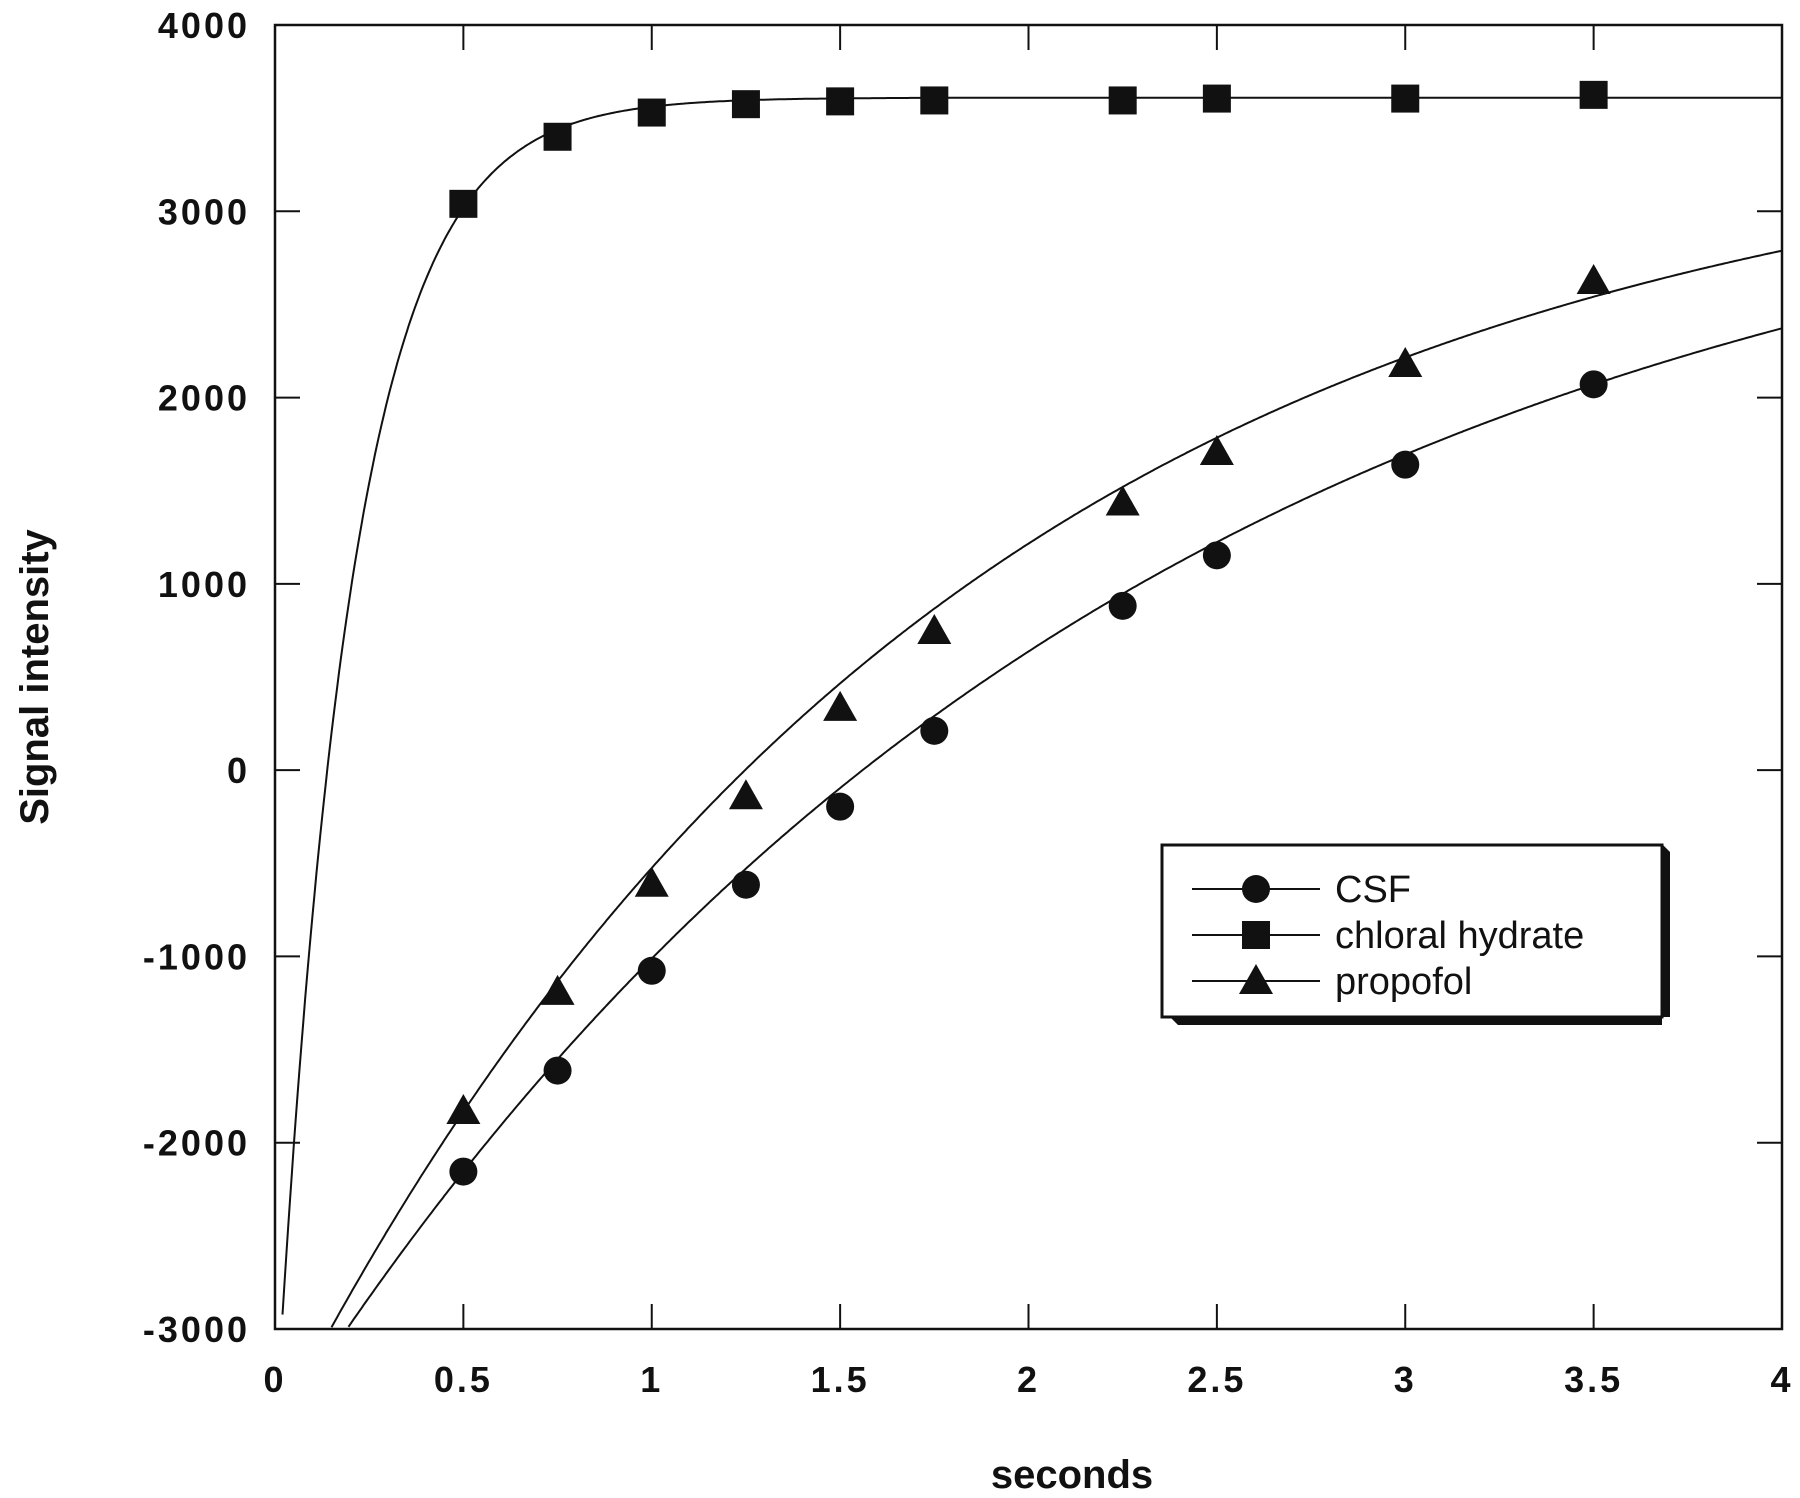  What do you see at coordinates (1593, 1379) in the screenshot?
I see `x-tick-label: 3.5` at bounding box center [1593, 1379].